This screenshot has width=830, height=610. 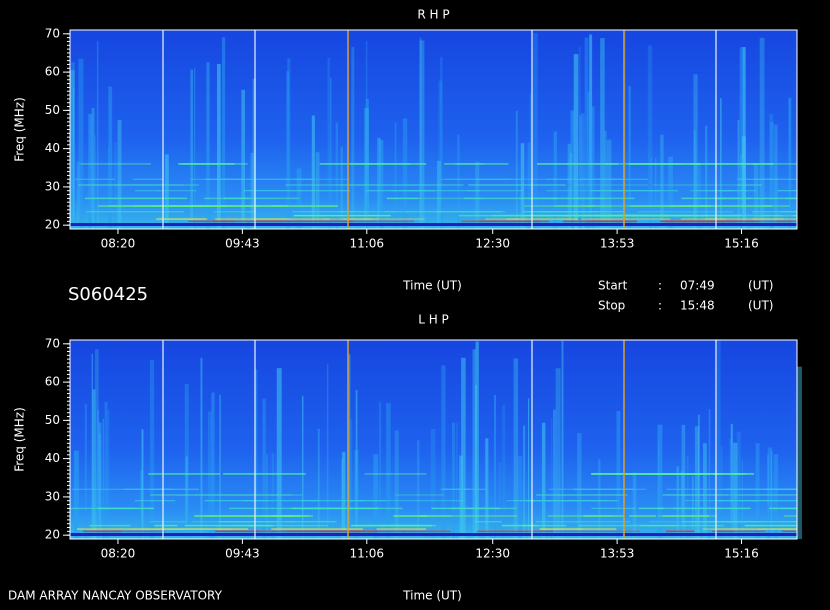 What do you see at coordinates (52, 382) in the screenshot?
I see `y-tick-label: 60` at bounding box center [52, 382].